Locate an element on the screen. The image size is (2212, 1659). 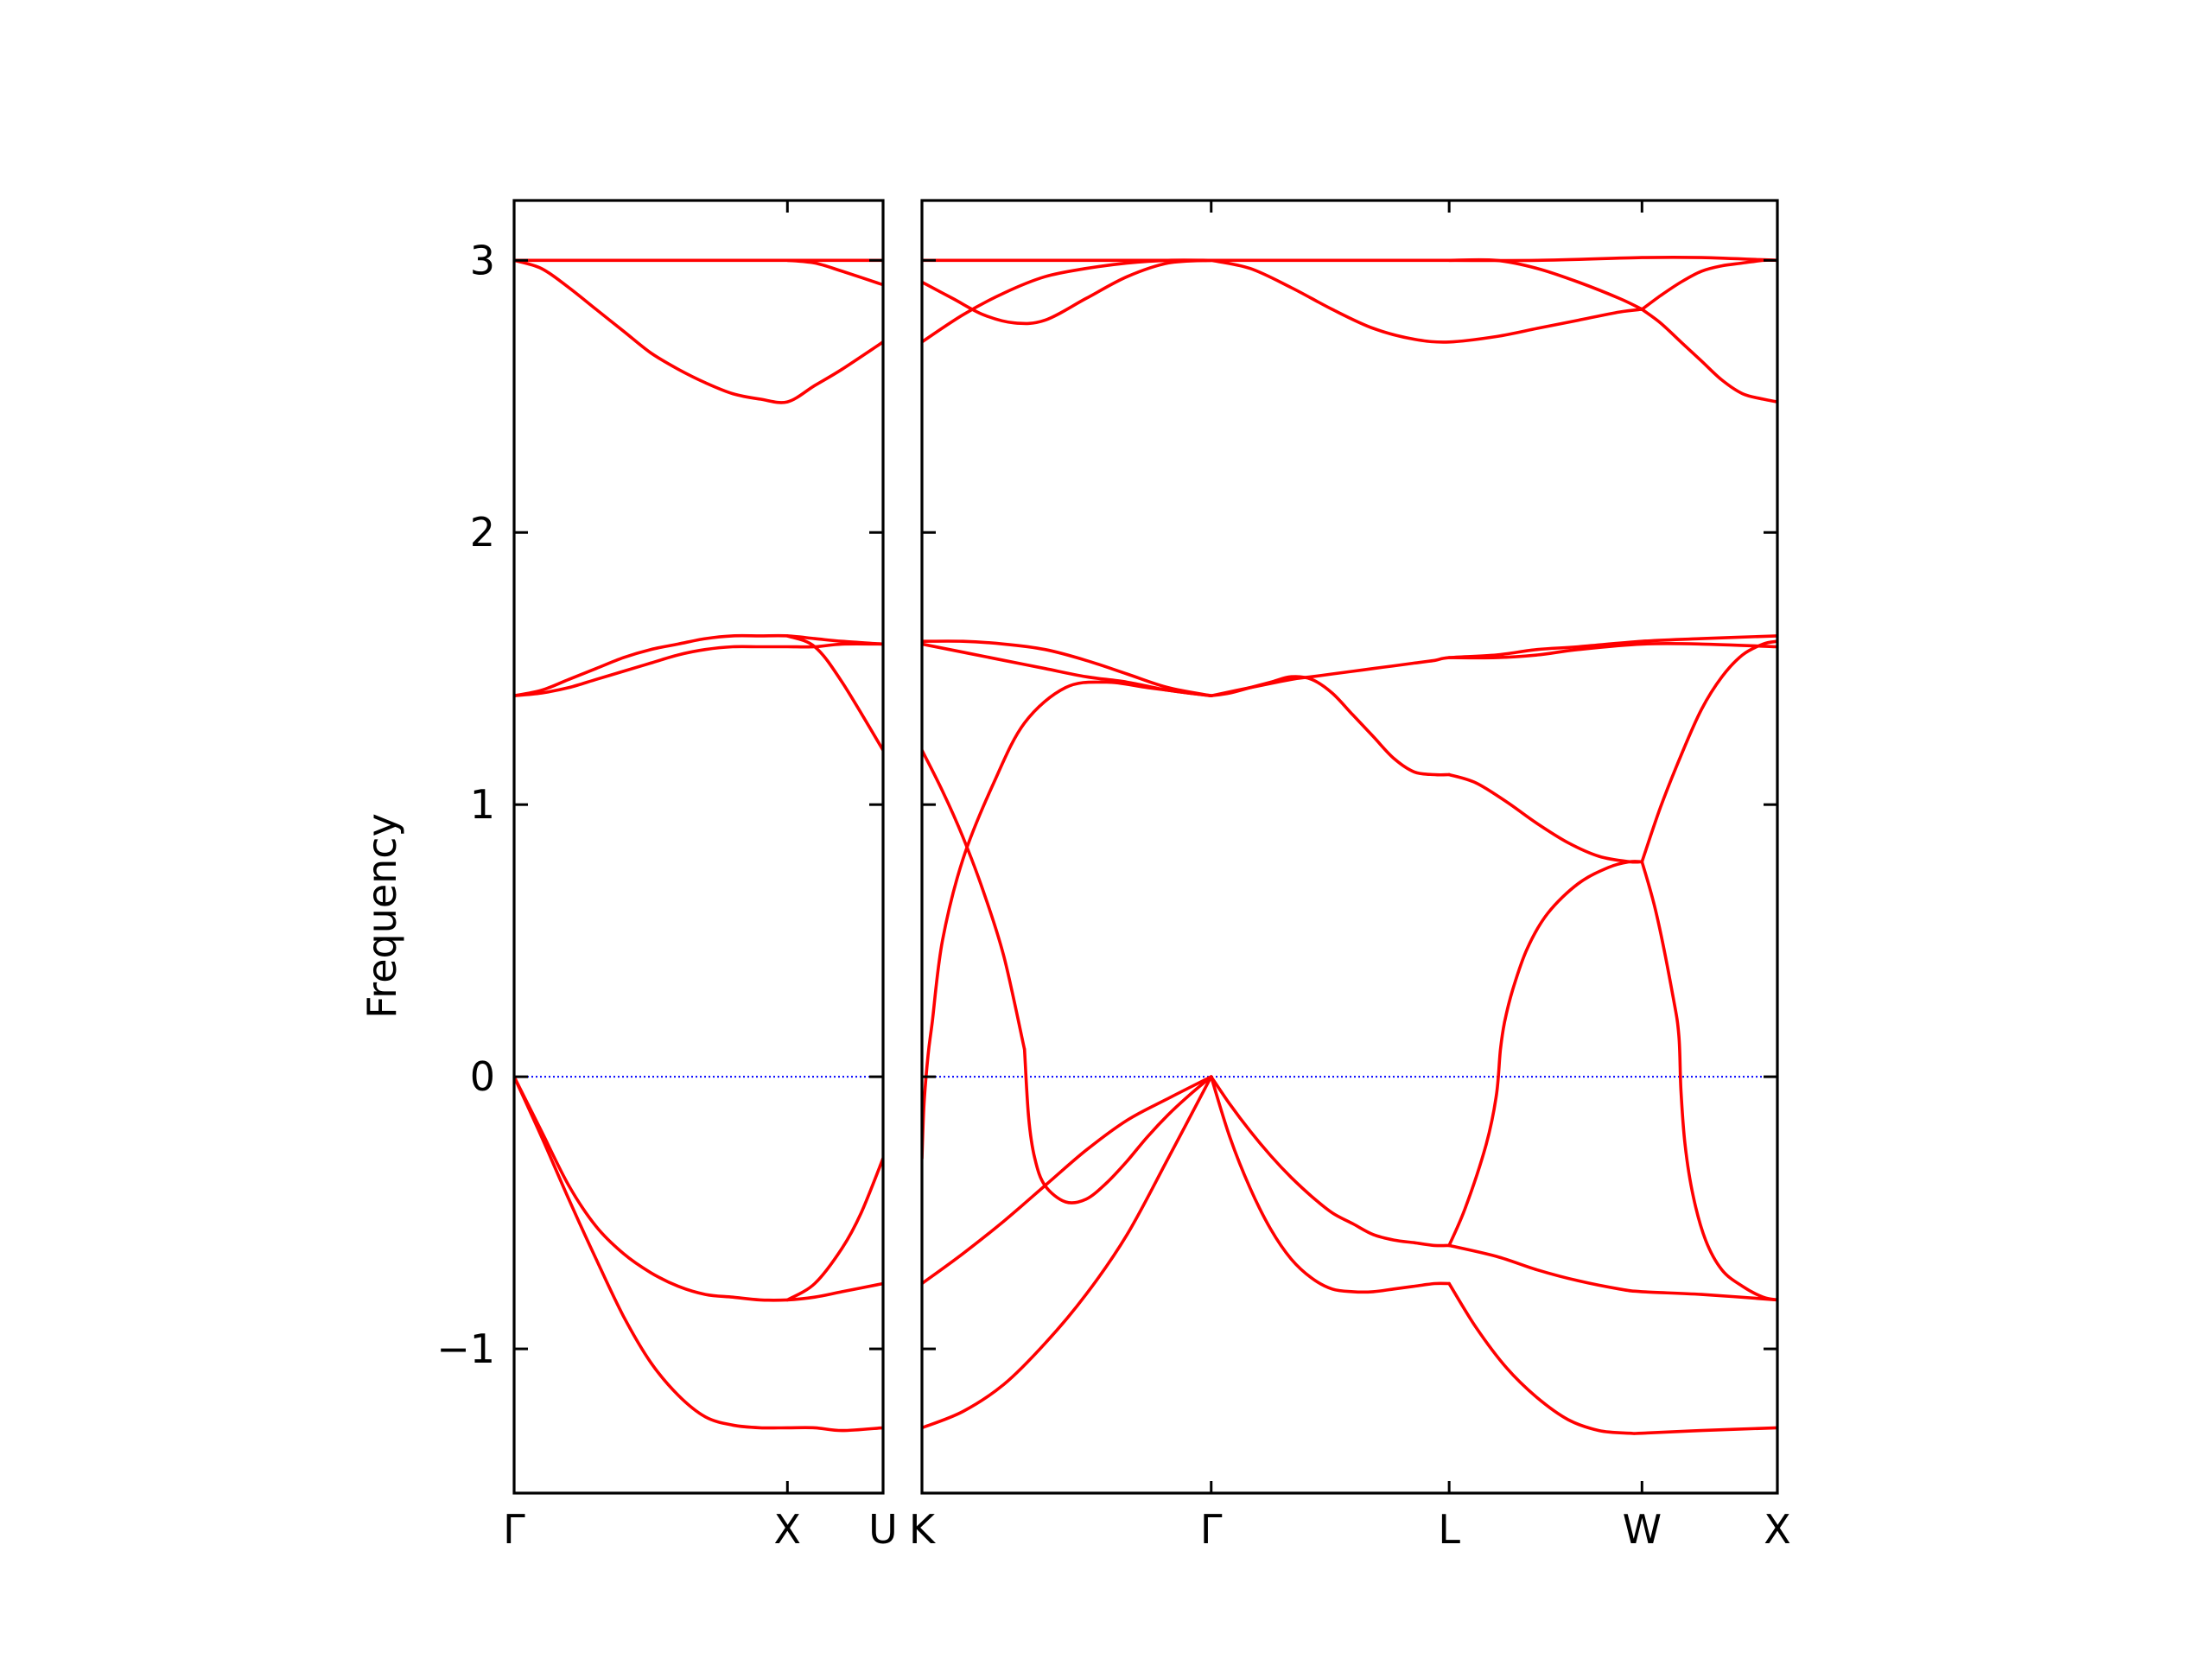
y-tick-label: 1 is located at coordinates (482, 804).